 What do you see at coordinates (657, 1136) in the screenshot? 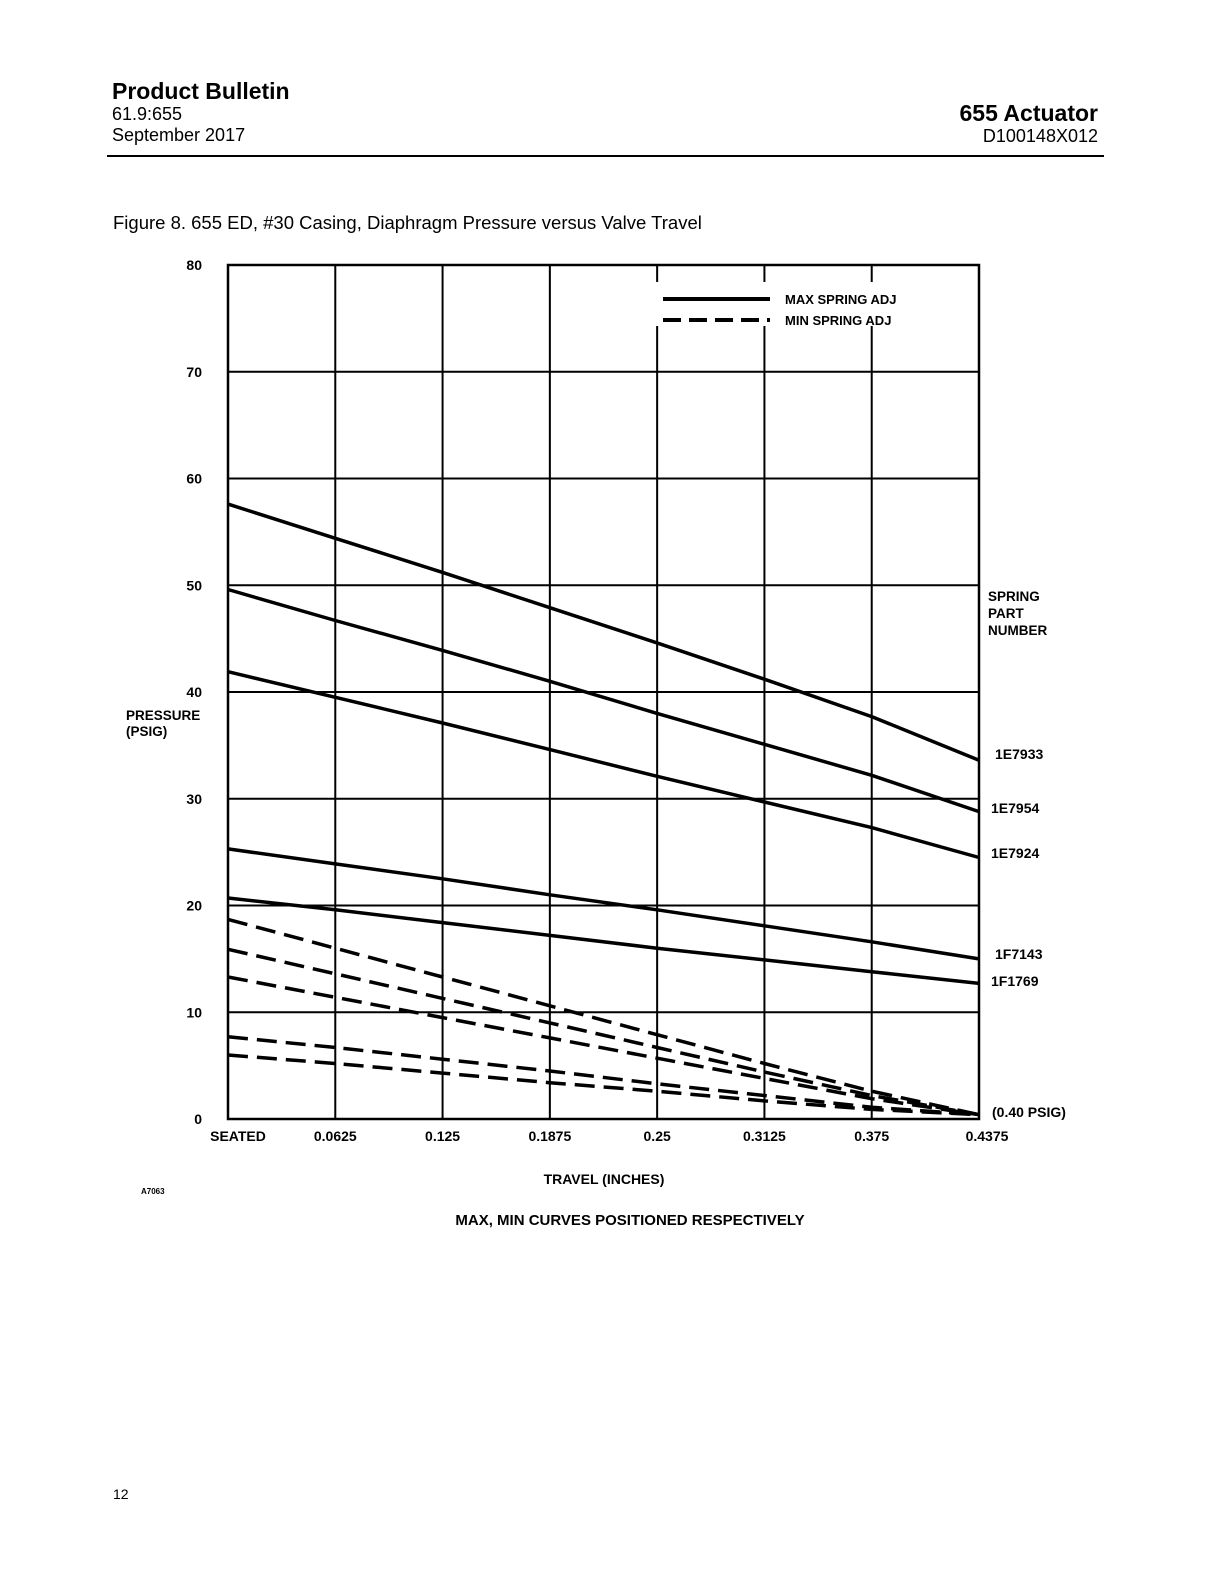
I see `x-tick-label: 0.25` at bounding box center [657, 1136].